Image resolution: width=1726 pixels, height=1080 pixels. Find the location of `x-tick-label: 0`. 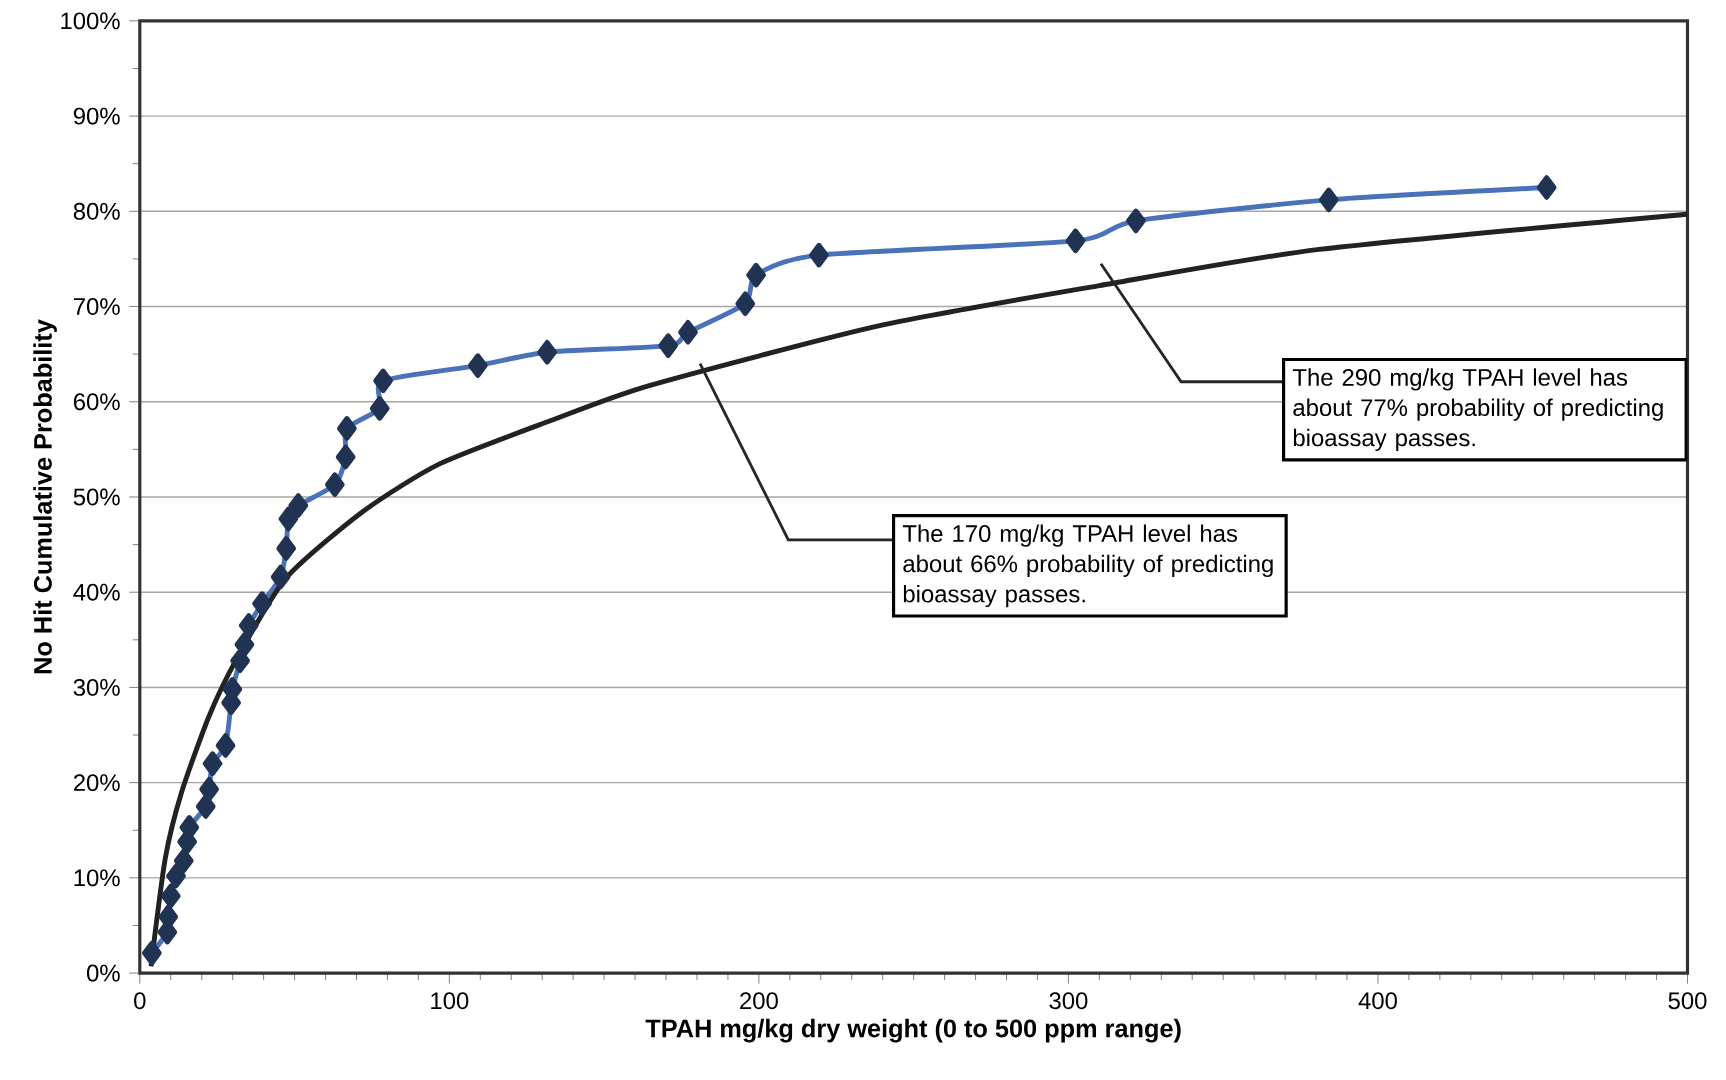

x-tick-label: 0 is located at coordinates (140, 1001).